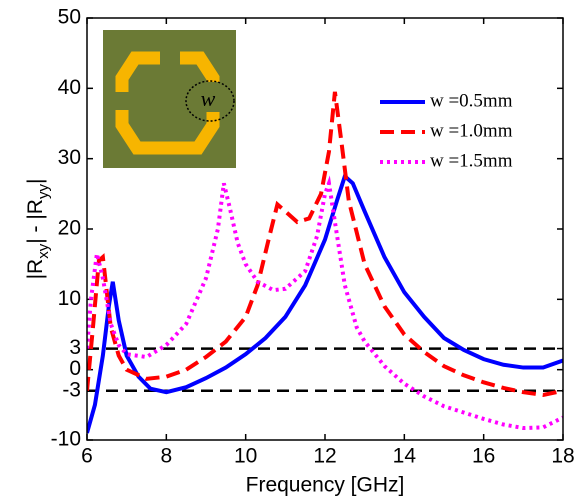 The image size is (577, 498). I want to click on inset-circle, so click(210, 101).